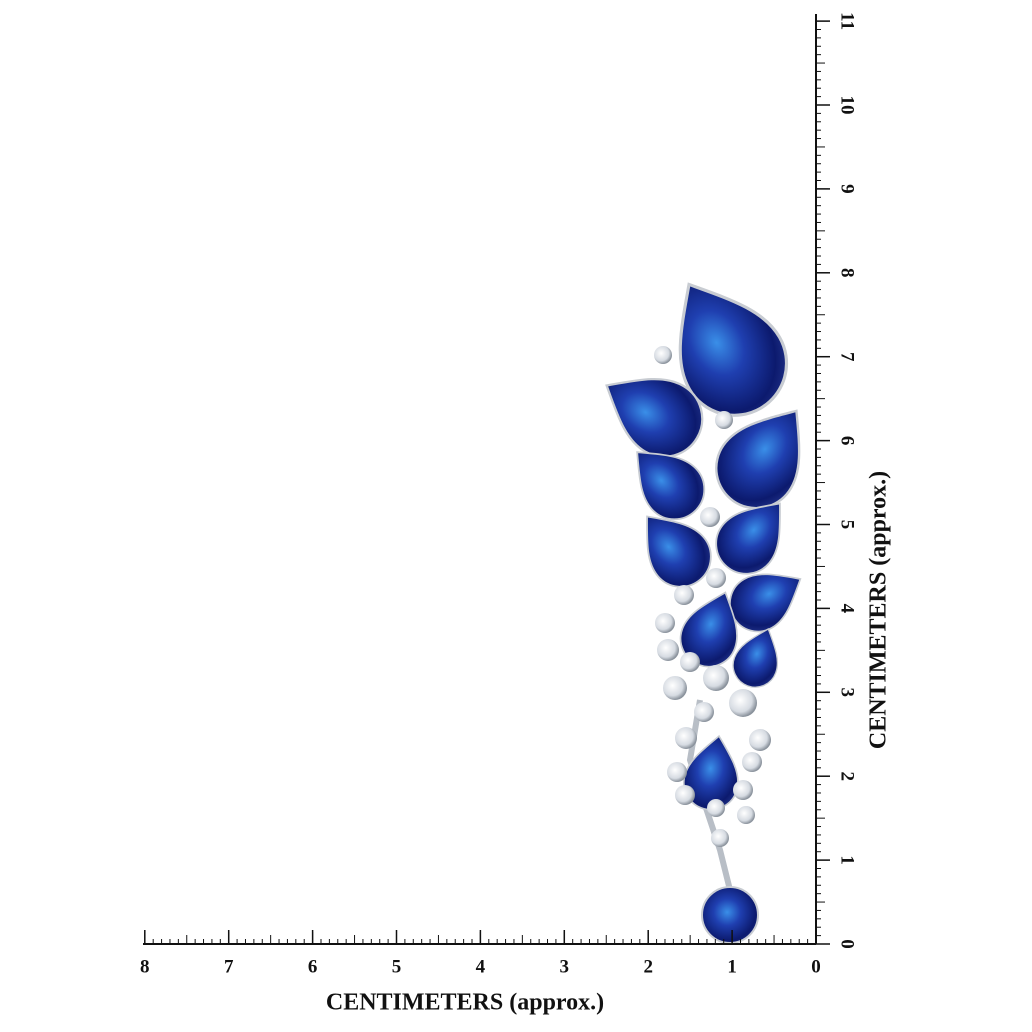 The width and height of the screenshot is (1032, 1032). I want to click on y-ruler-title: CENTIMETERS (approx.), so click(879, 610).